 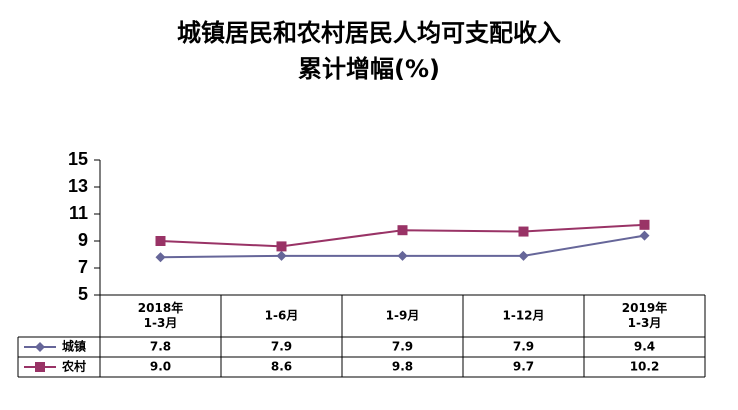 I want to click on x-tick-label: 1-6月, so click(x=282, y=316).